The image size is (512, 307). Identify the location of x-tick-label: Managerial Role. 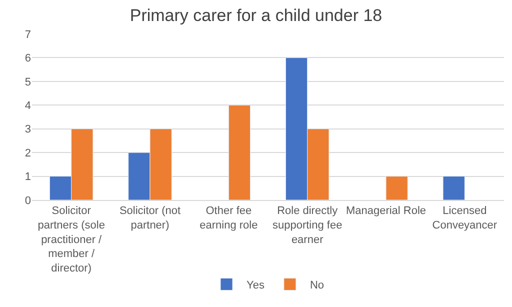
(386, 211).